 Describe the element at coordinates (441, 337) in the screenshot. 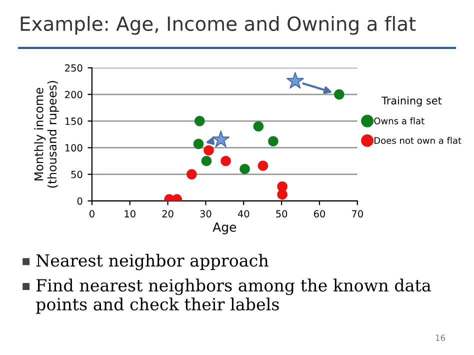

I see `text: 16` at that location.